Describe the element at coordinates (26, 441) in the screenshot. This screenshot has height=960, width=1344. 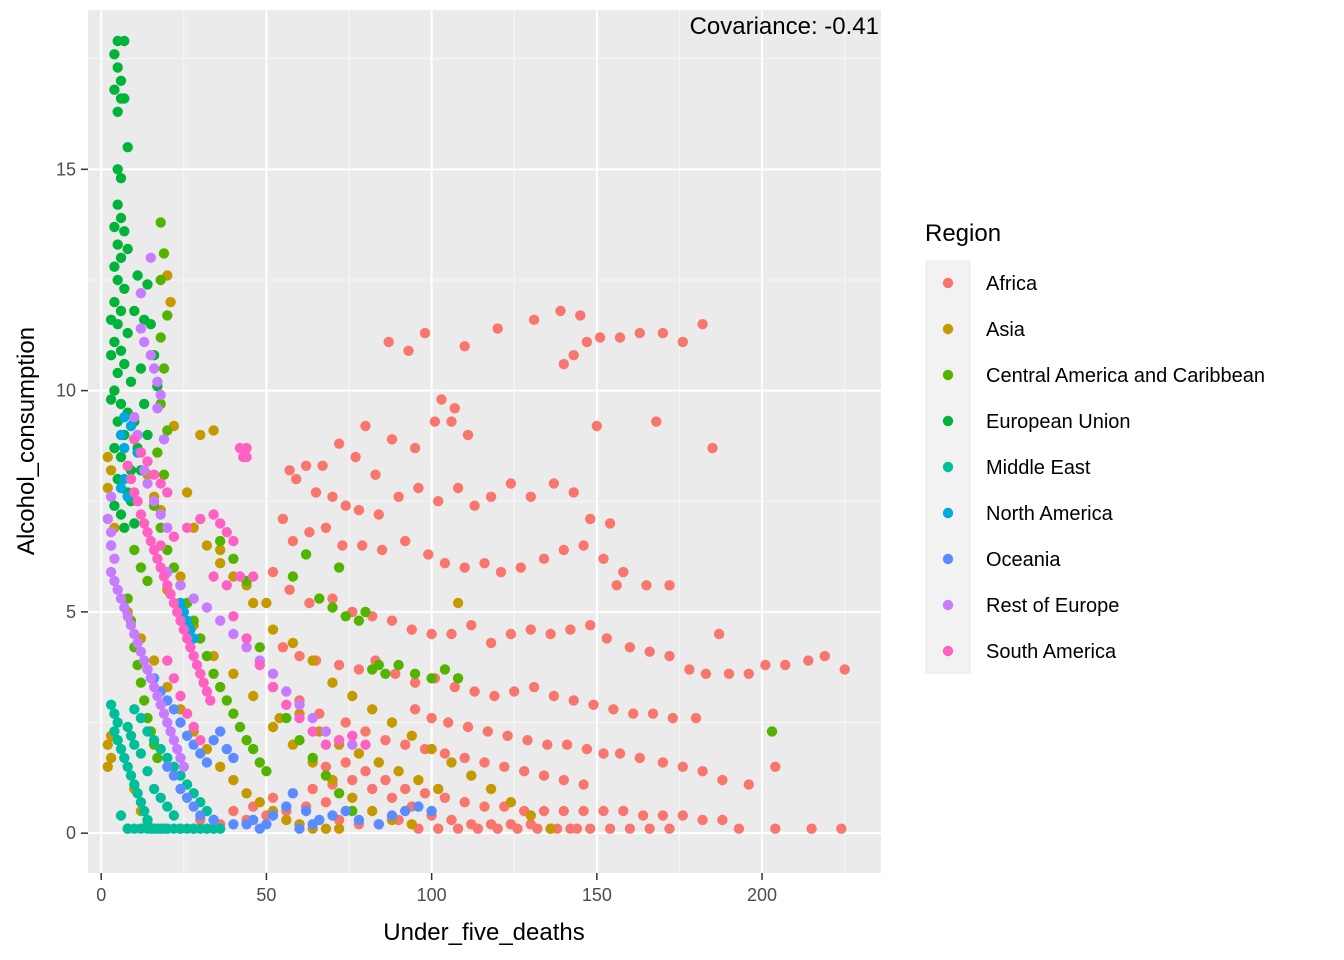
I see `y-axis-title: Alcohol_consumption` at that location.